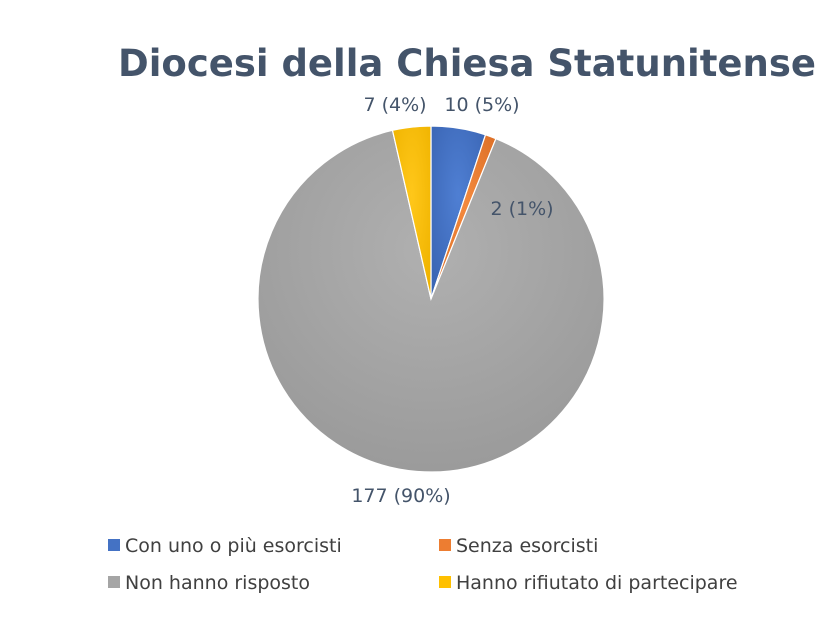  Describe the element at coordinates (527, 546) in the screenshot. I see `legend-label-1: Senza esorcisti` at that location.